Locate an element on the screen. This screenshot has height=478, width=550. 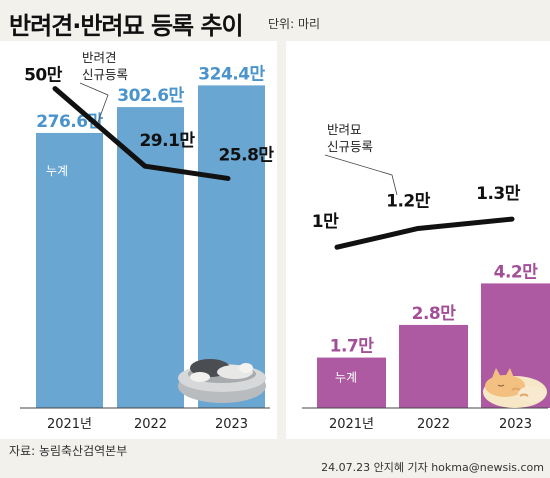
sleeping-cat-icon is located at coordinates (515, 388).